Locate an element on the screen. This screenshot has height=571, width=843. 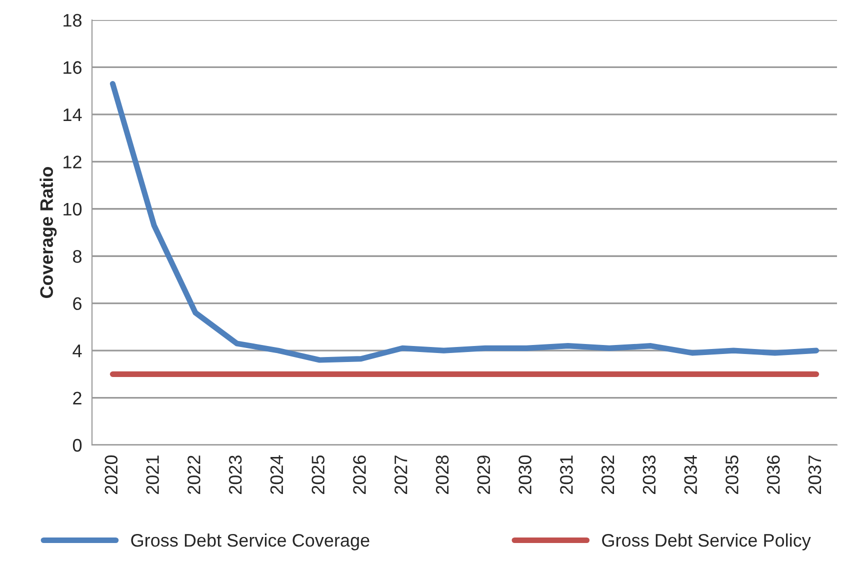
y-tick-label: 12 is located at coordinates (73, 162).